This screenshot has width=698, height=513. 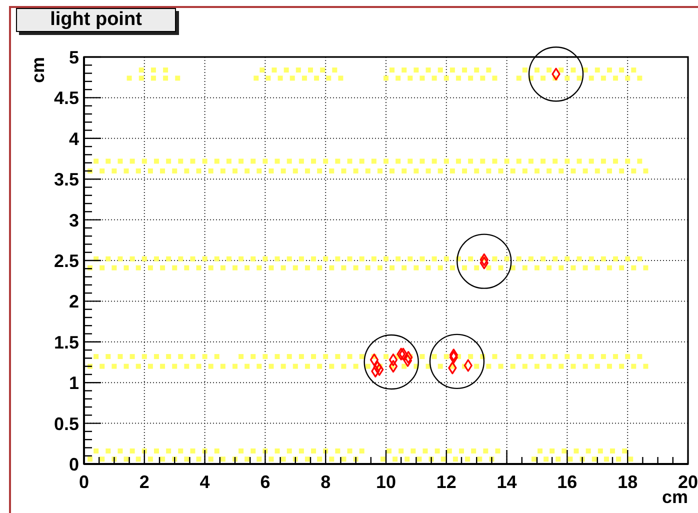 What do you see at coordinates (386, 482) in the screenshot?
I see `x-tick-label: 10` at bounding box center [386, 482].